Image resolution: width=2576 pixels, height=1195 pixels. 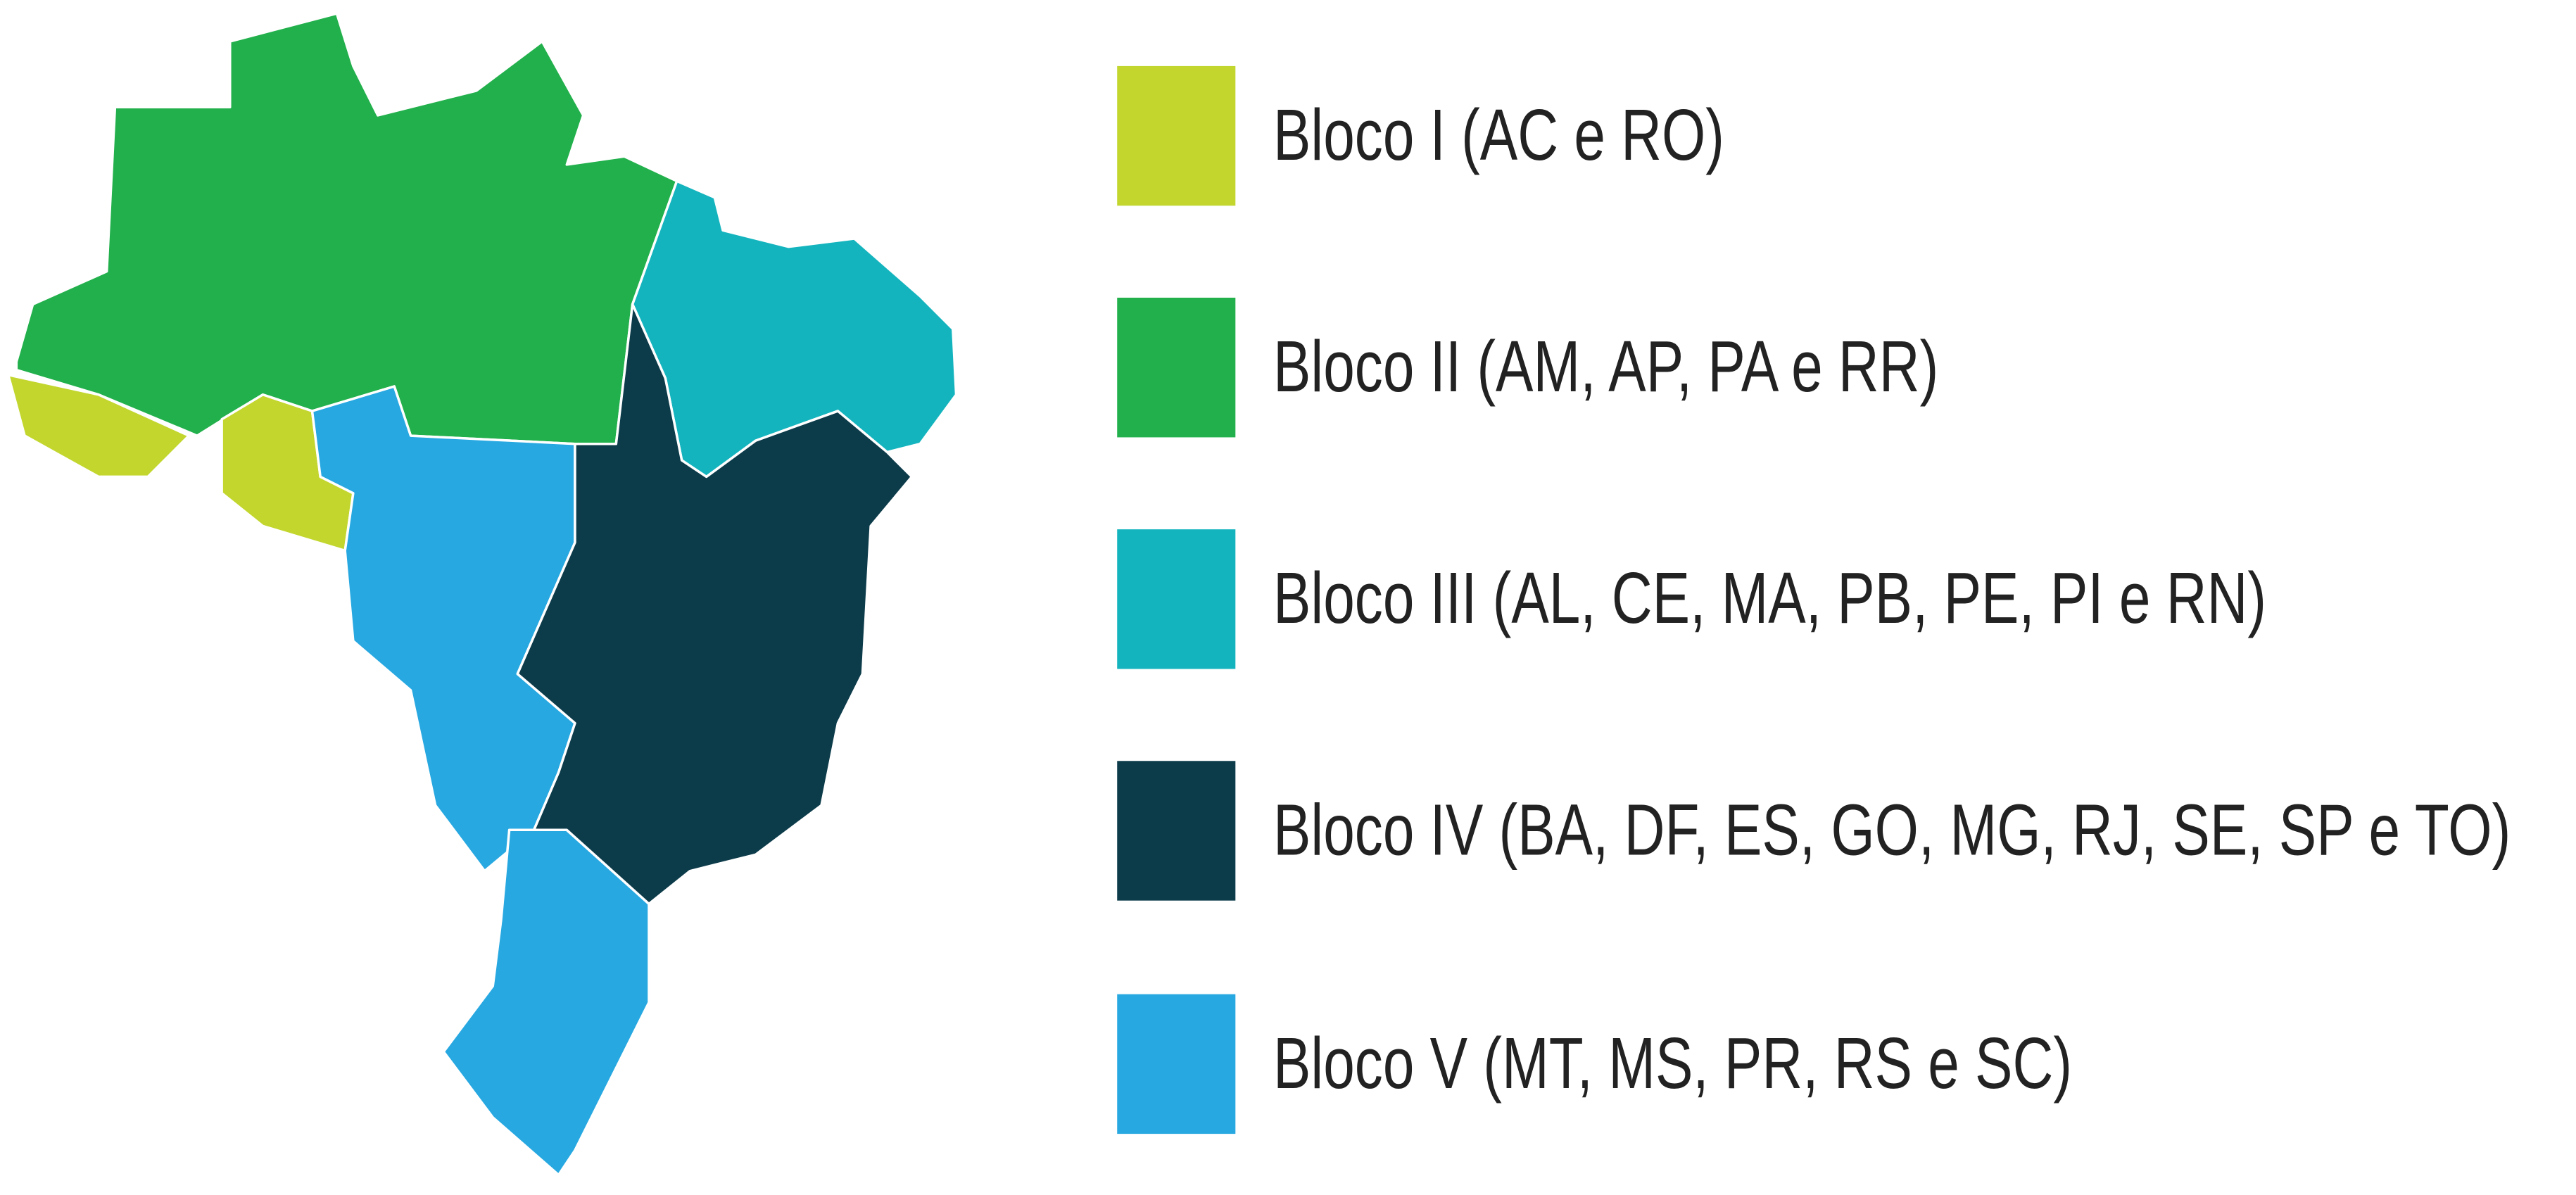 I want to click on legend-entry: Bloco II (AM, AP, PA e RR), so click(x=1605, y=367).